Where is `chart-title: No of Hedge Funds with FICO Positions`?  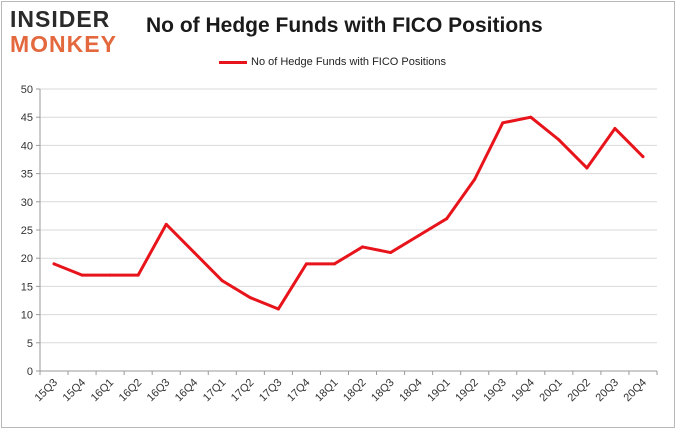
chart-title: No of Hedge Funds with FICO Positions is located at coordinates (344, 25).